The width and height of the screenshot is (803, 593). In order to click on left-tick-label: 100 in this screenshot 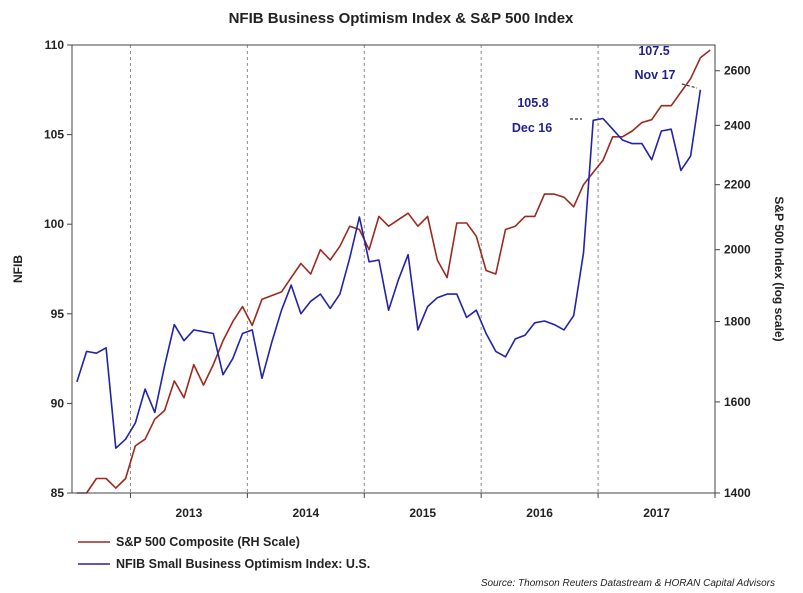, I will do `click(54, 224)`.